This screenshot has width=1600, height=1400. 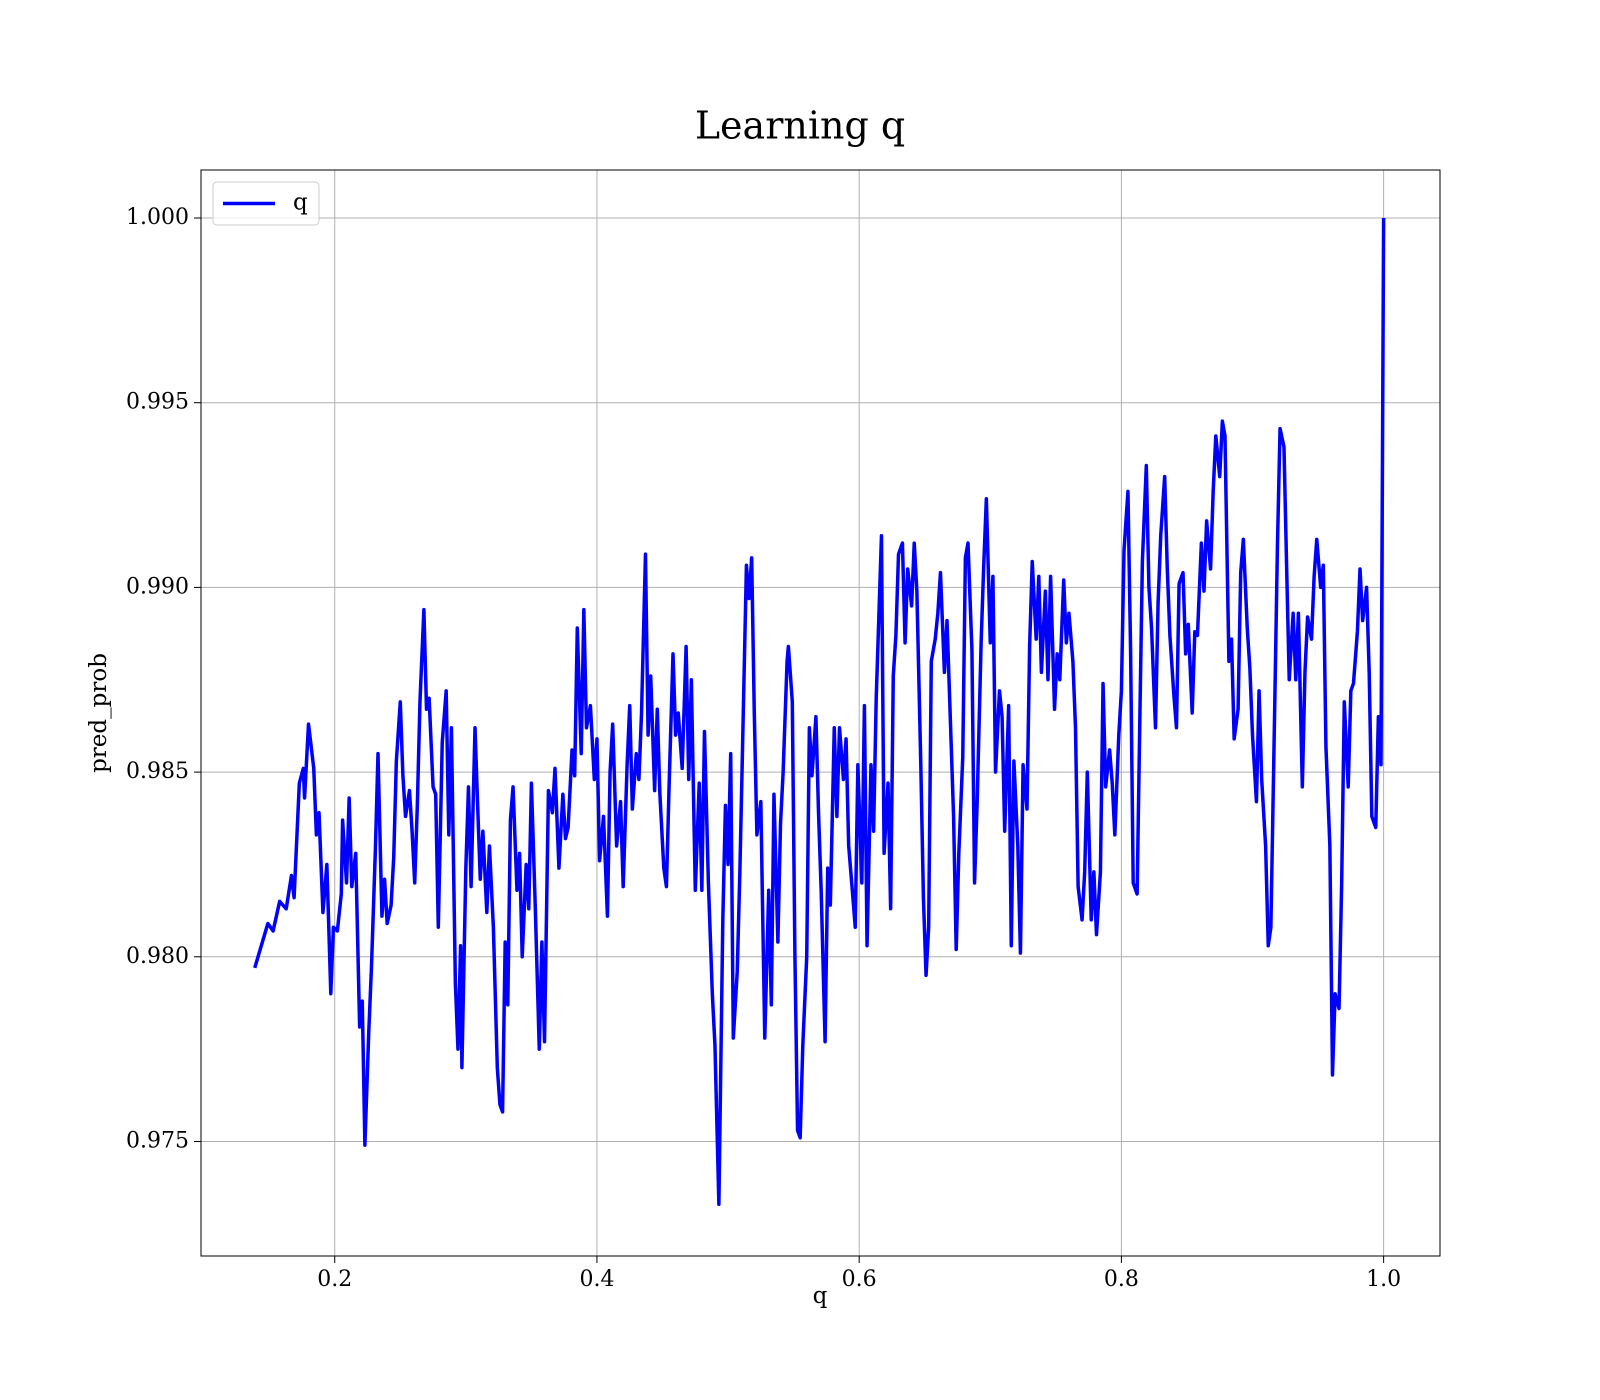 I want to click on x-tick-label: 0.2, so click(x=334, y=1279).